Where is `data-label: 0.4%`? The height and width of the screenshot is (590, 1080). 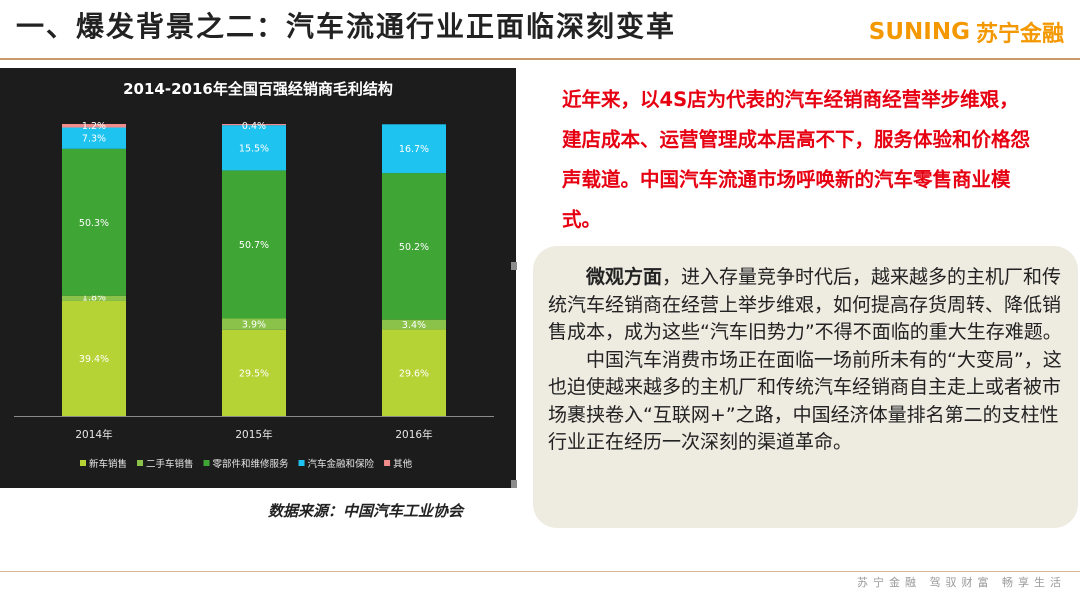 data-label: 0.4% is located at coordinates (254, 126).